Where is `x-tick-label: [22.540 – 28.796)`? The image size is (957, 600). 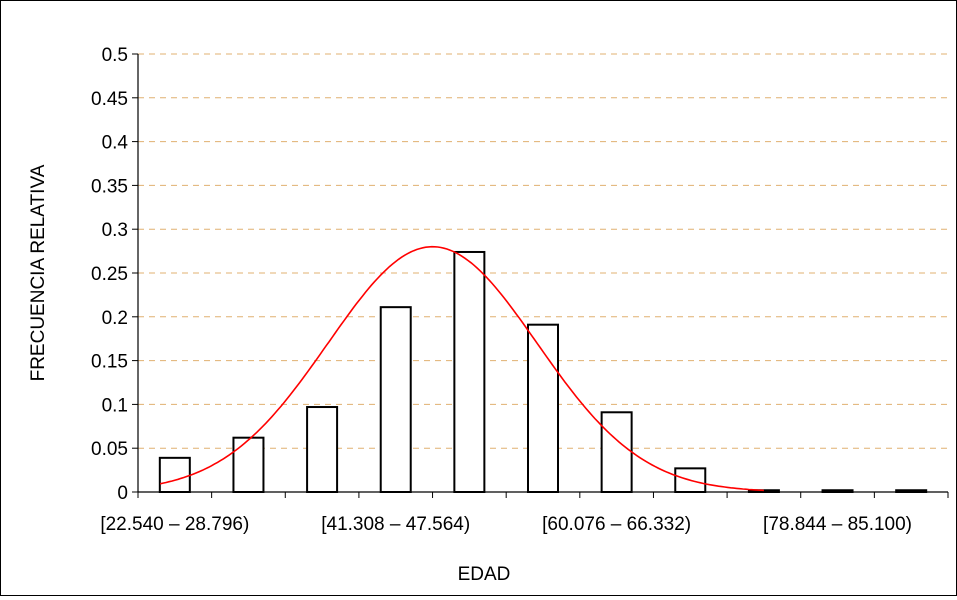
x-tick-label: [22.540 – 28.796) is located at coordinates (174, 524).